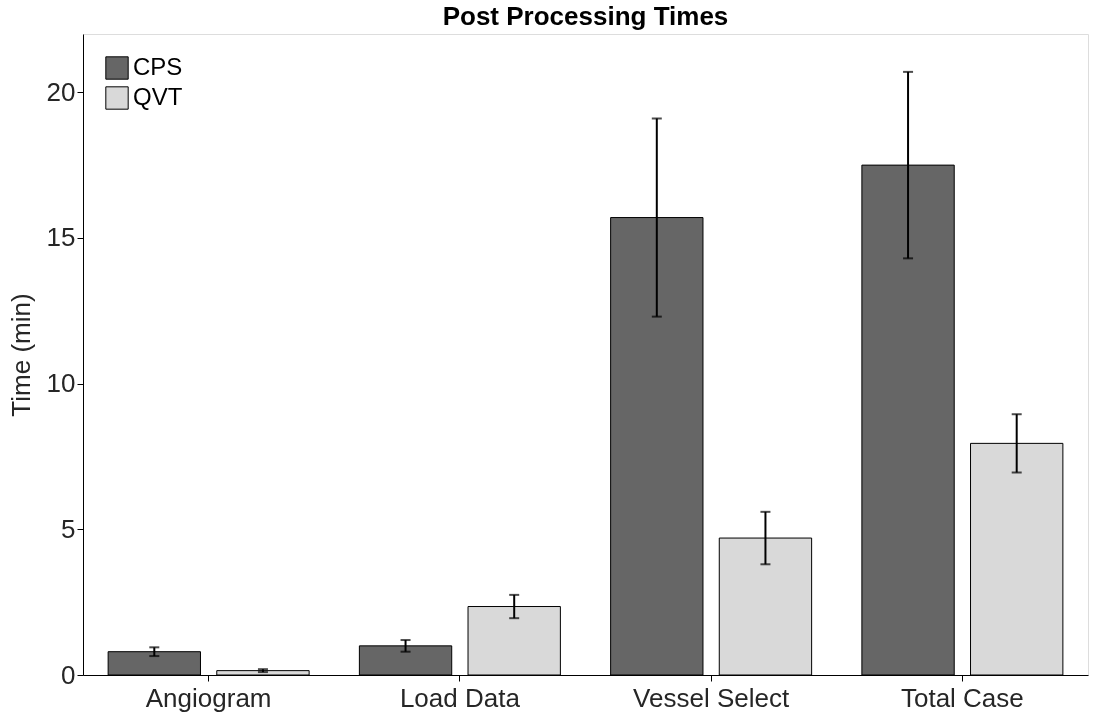 The height and width of the screenshot is (715, 1096). Describe the element at coordinates (711, 697) in the screenshot. I see `x-tick-label: Vessel Select` at that location.